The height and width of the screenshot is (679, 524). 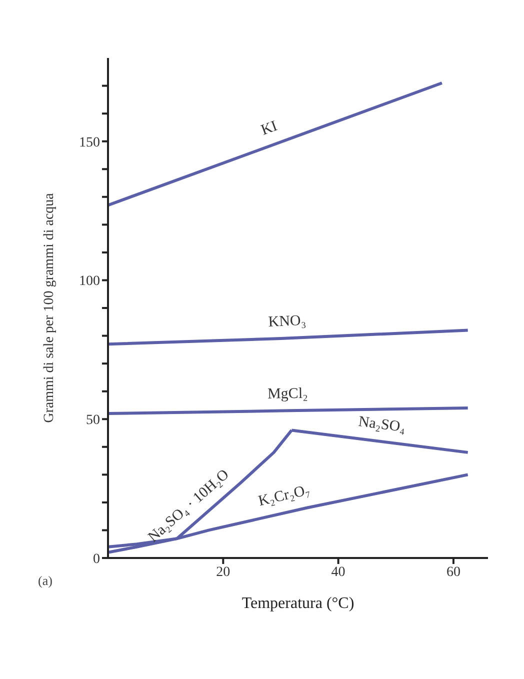 I want to click on y-tick-label: 0, so click(x=96, y=559).